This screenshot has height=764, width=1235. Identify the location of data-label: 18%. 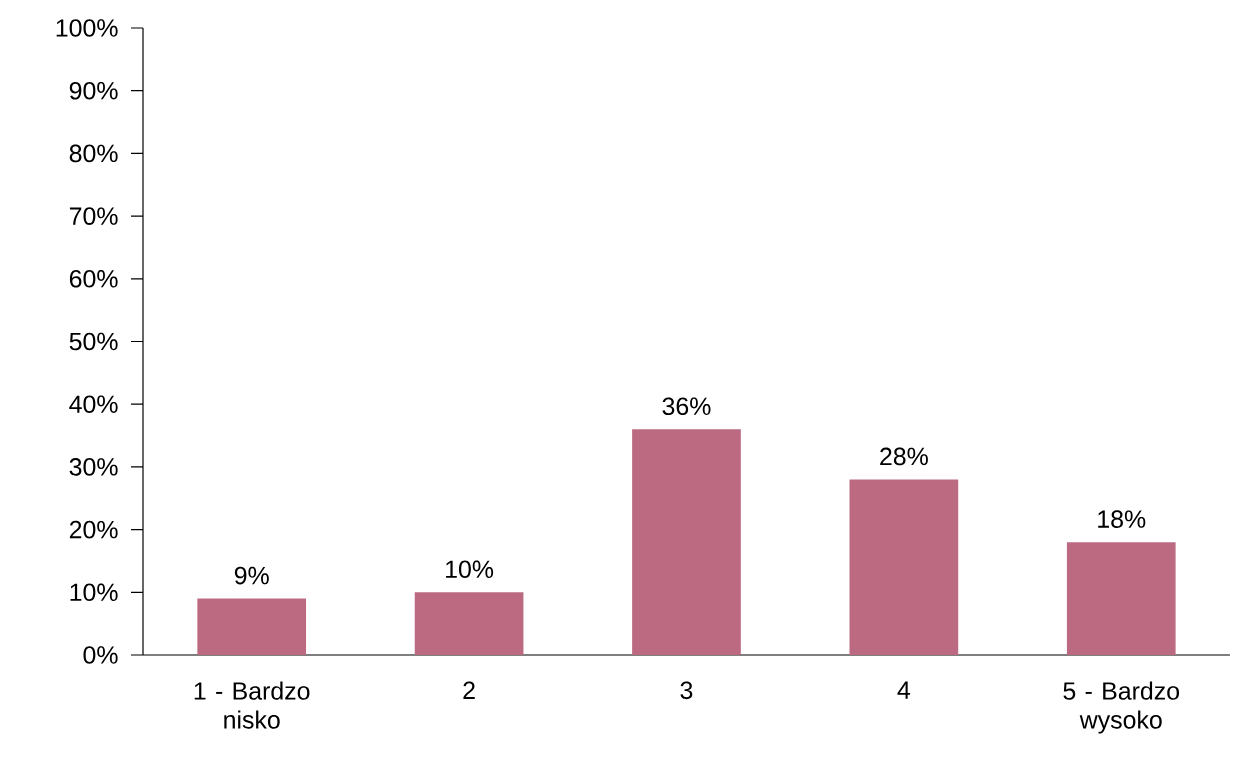
(1122, 519).